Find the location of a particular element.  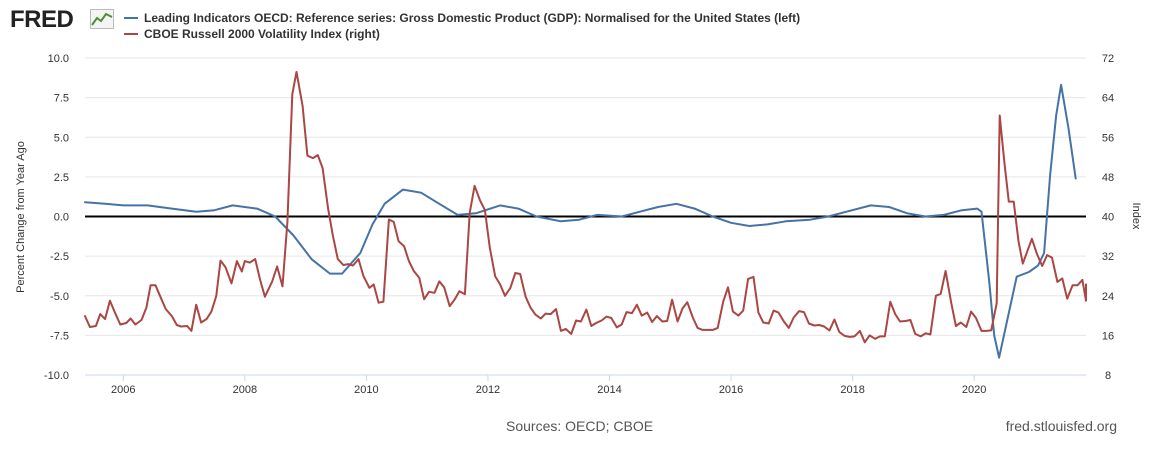

fred-chart-icon is located at coordinates (102, 19).